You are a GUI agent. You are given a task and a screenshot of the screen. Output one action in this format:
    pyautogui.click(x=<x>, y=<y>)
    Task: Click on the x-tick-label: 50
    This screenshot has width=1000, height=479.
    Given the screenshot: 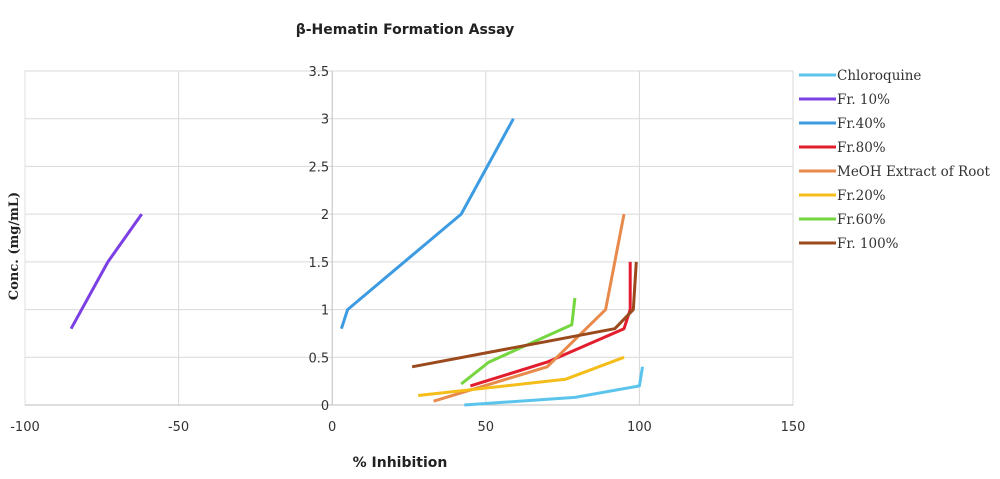 What is the action you would take?
    pyautogui.click(x=486, y=427)
    